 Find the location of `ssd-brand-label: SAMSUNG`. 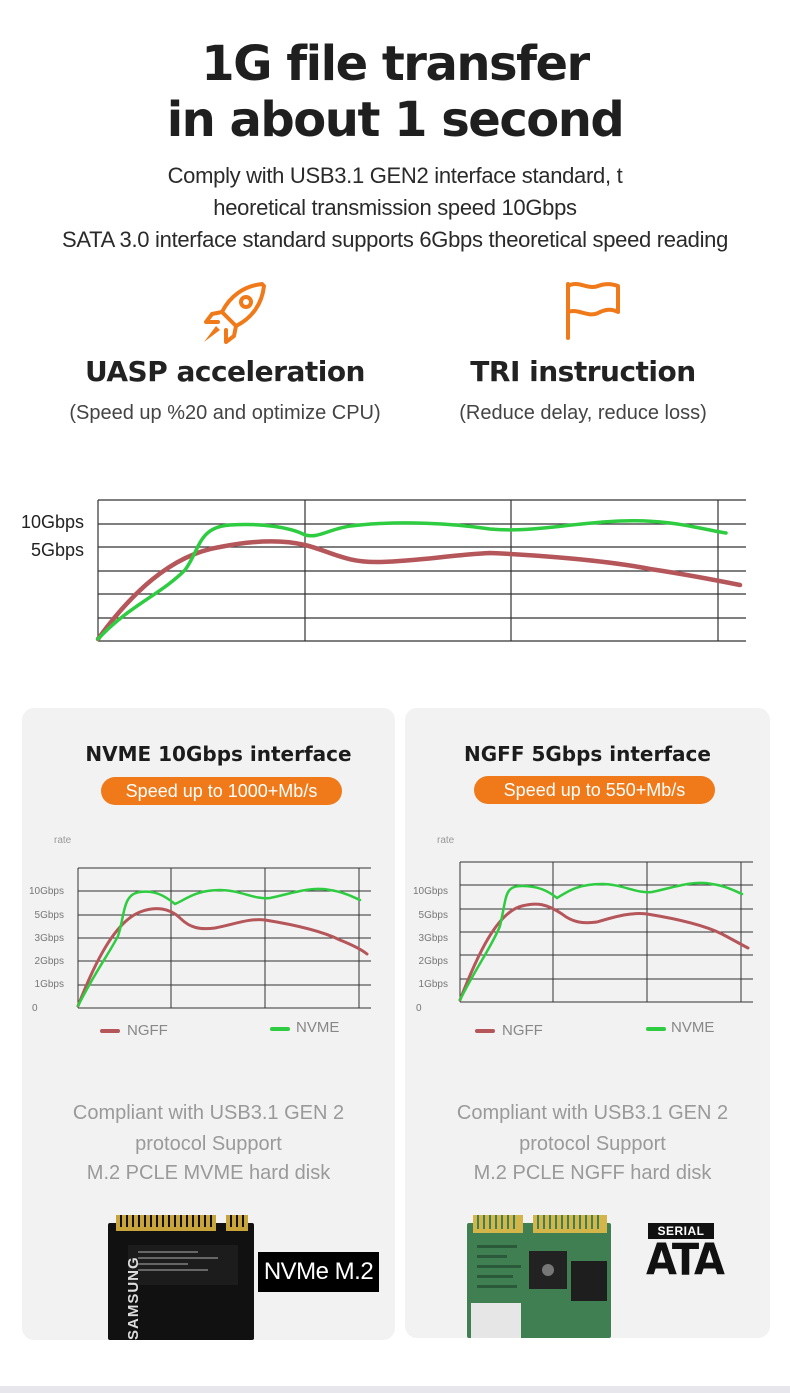

ssd-brand-label: SAMSUNG is located at coordinates (133, 1298).